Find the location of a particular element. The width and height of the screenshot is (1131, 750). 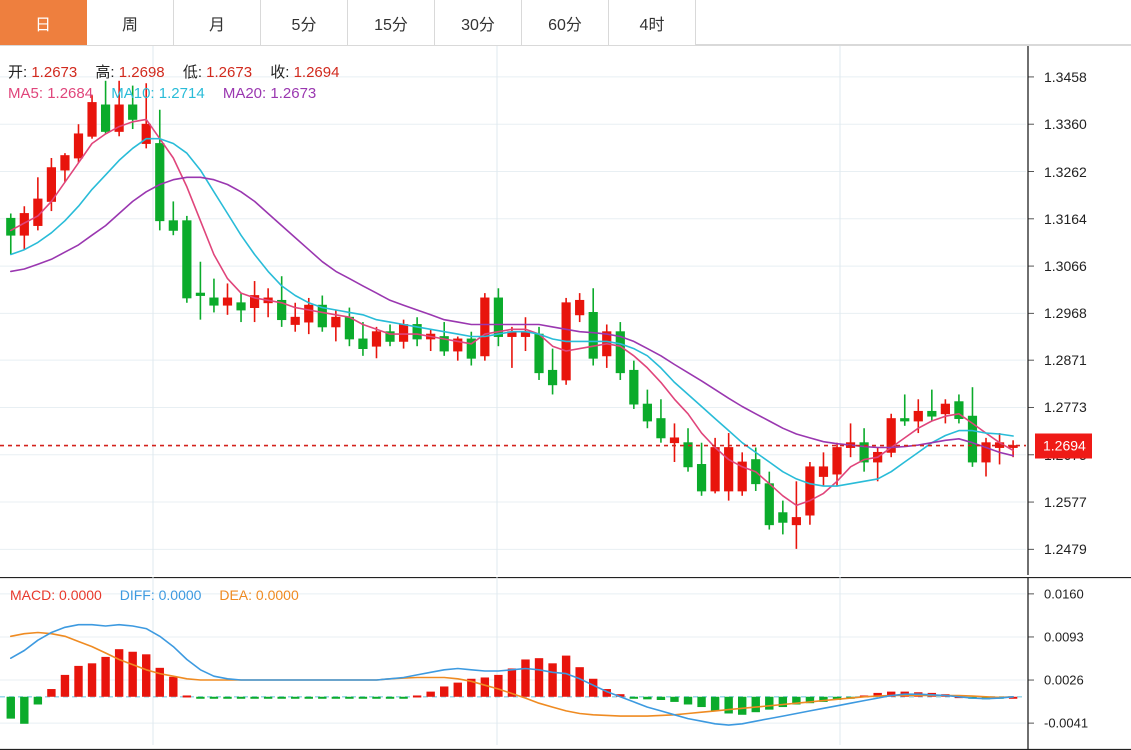

timeframe-tab-7: 4时 is located at coordinates (652, 22).